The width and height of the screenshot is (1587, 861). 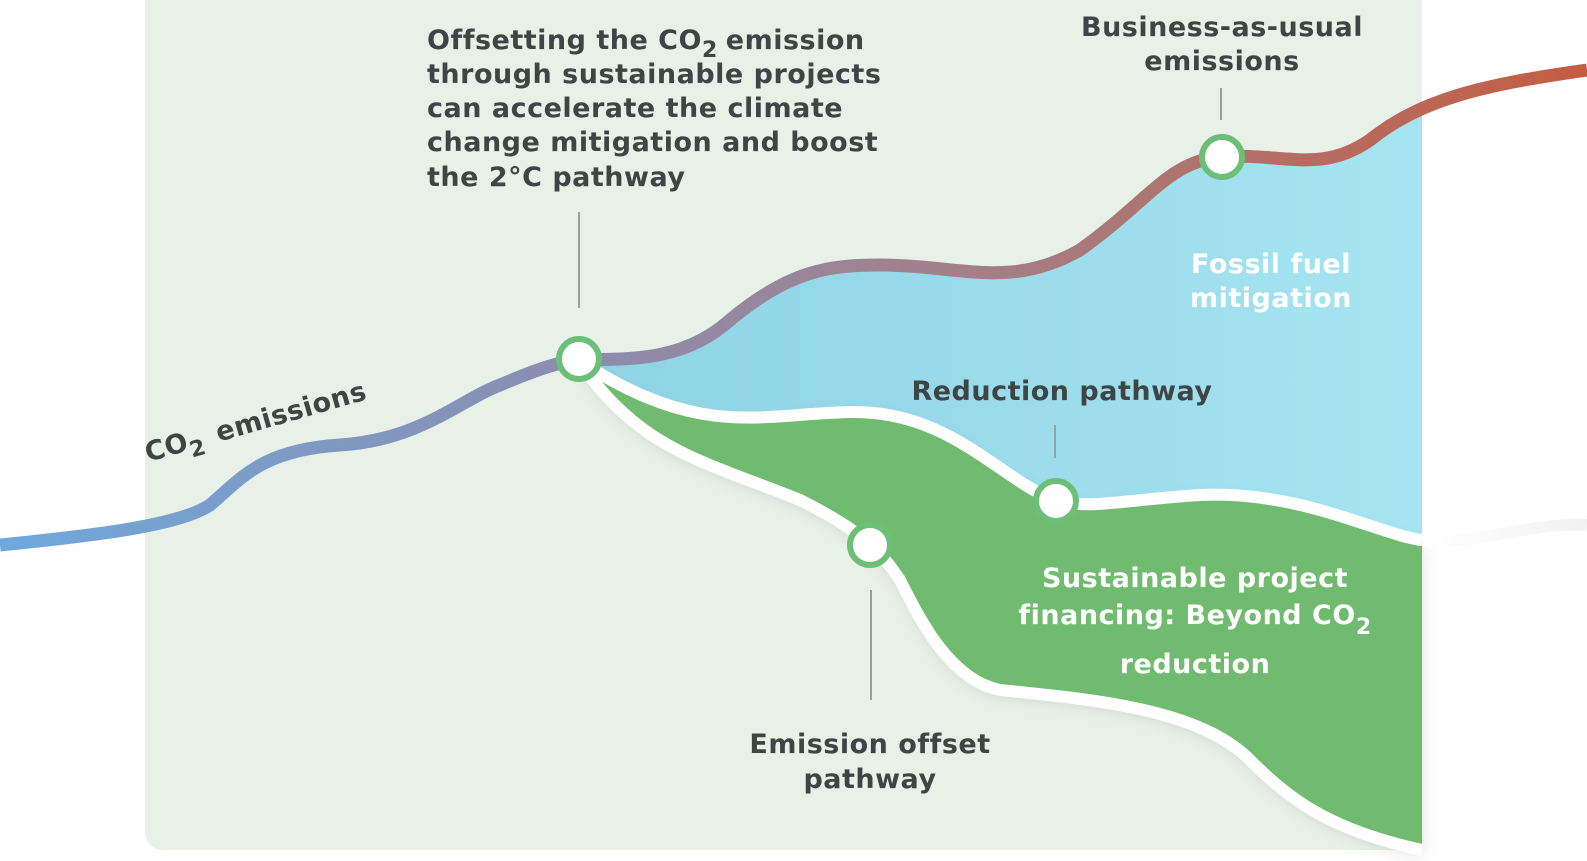 I want to click on fossil-label: mitigation, so click(x=1271, y=298).